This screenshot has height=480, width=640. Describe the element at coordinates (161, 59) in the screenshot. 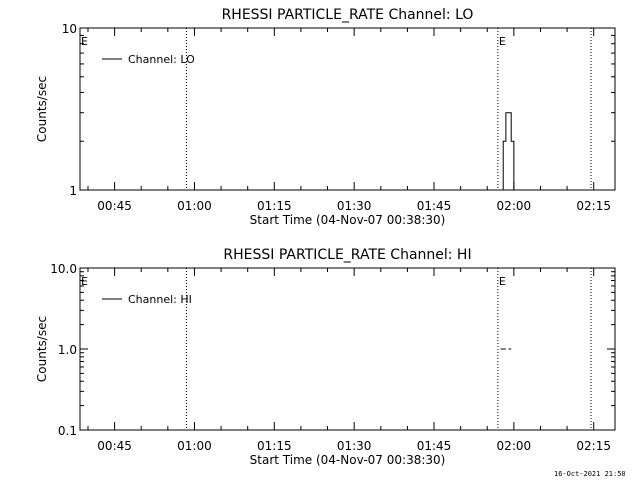

I see `legend-label: Channel: LO` at that location.